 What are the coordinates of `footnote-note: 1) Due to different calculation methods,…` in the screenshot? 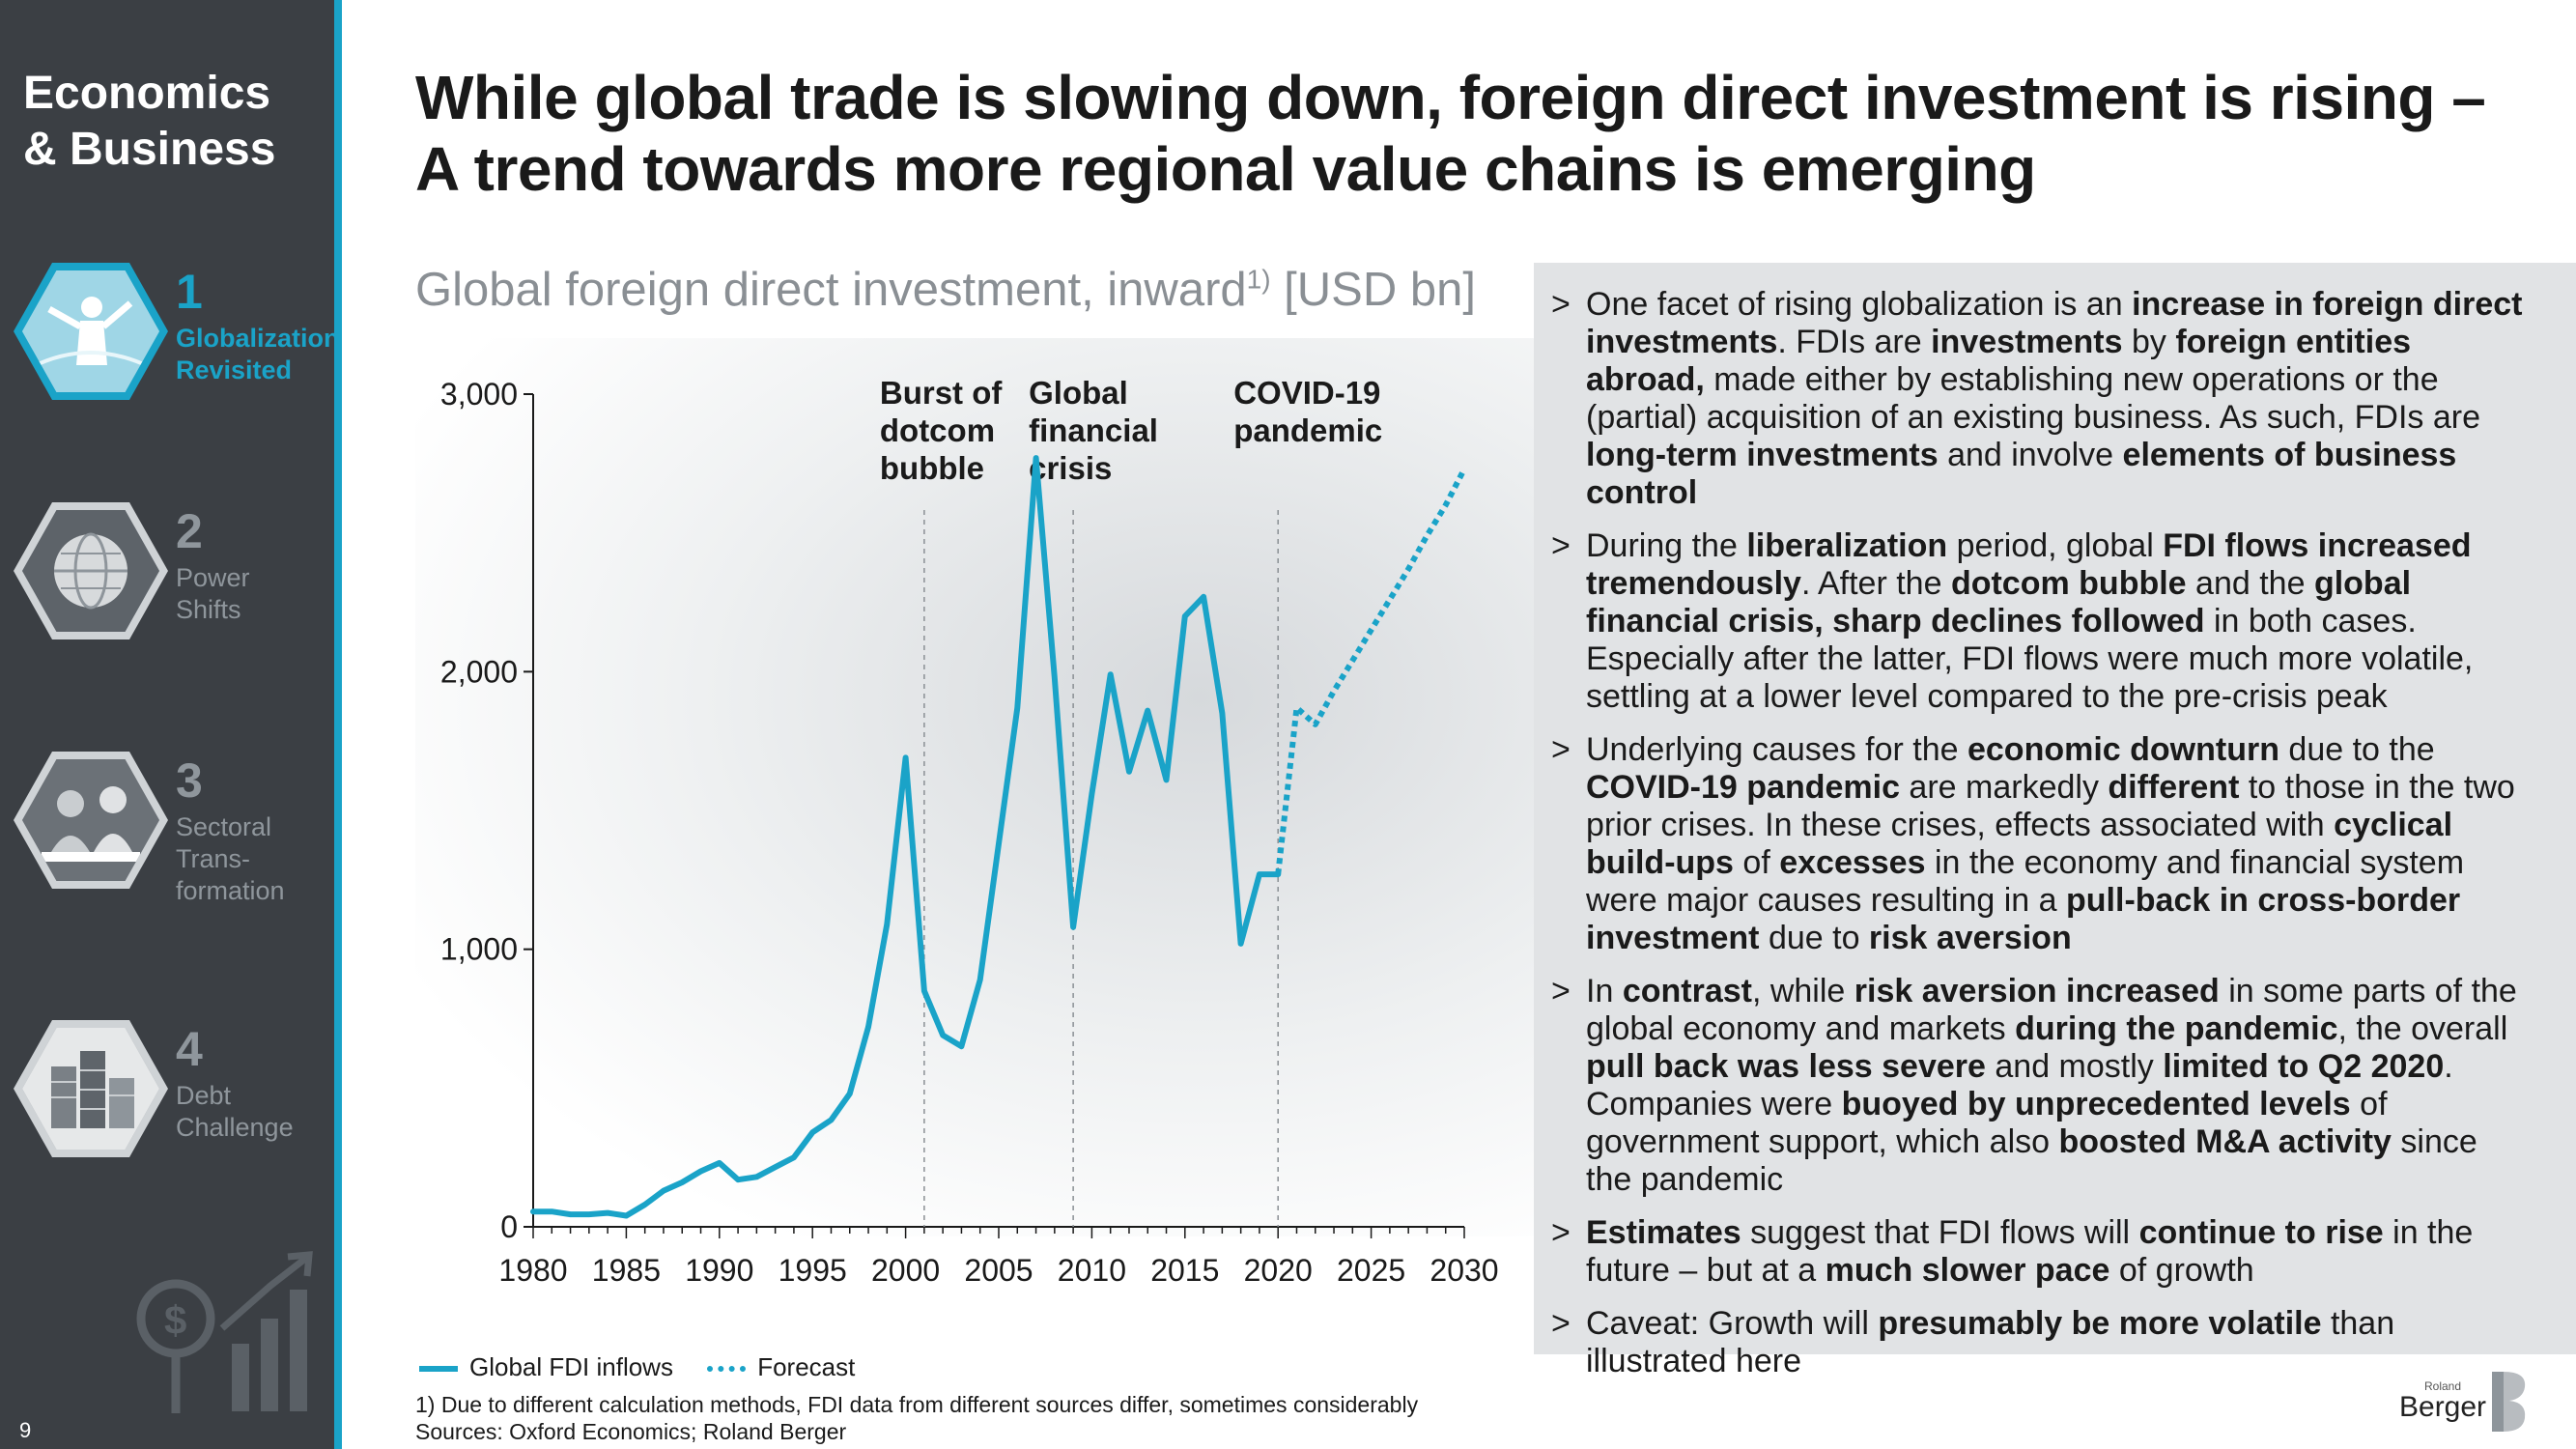 It's located at (917, 1404).